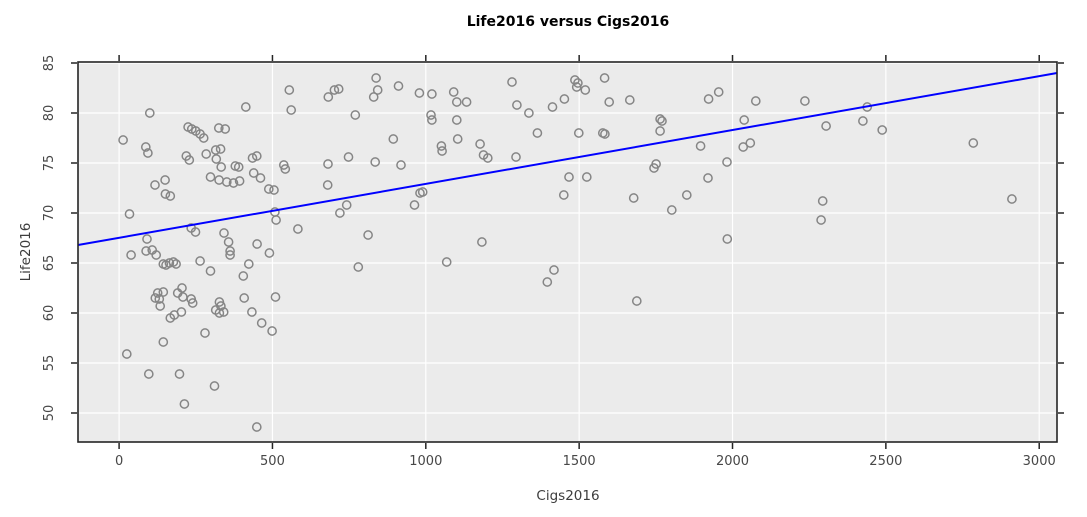  I want to click on x-tick-label: 1500, so click(579, 461).